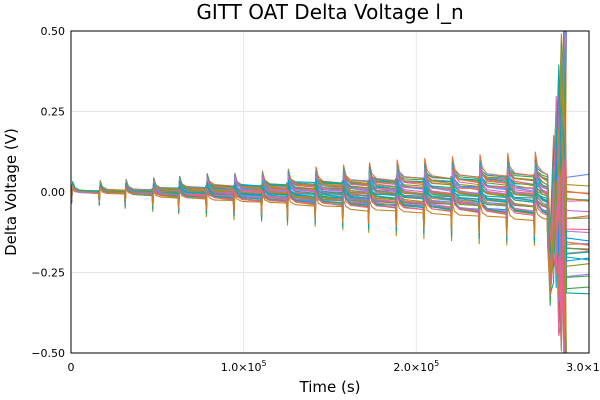 Image resolution: width=600 pixels, height=400 pixels. Describe the element at coordinates (11, 192) in the screenshot. I see `y-axis-label: Delta Voltage (V)` at that location.